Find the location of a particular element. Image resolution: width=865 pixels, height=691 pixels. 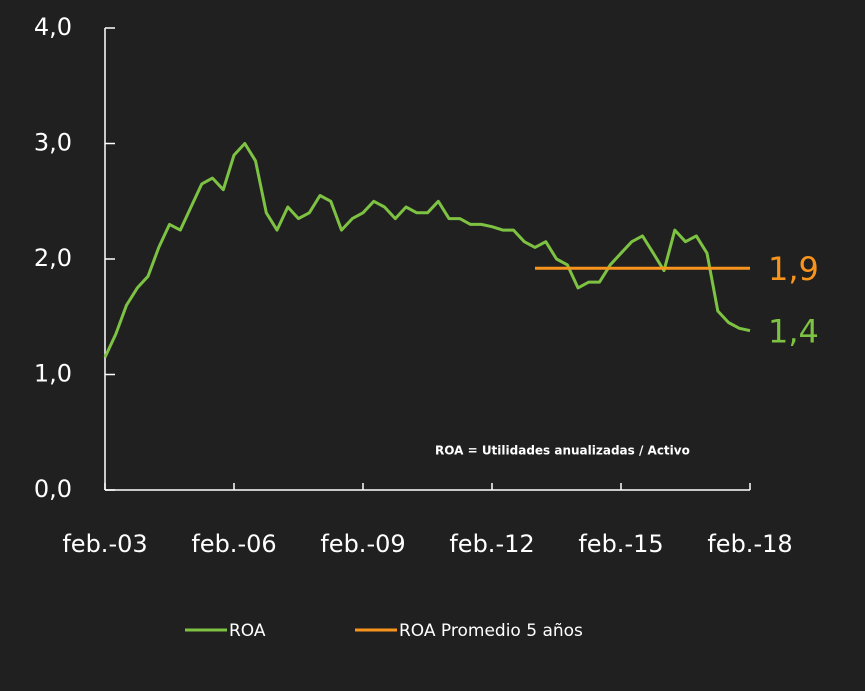

y-tick-label: 1,0 is located at coordinates (53, 374).